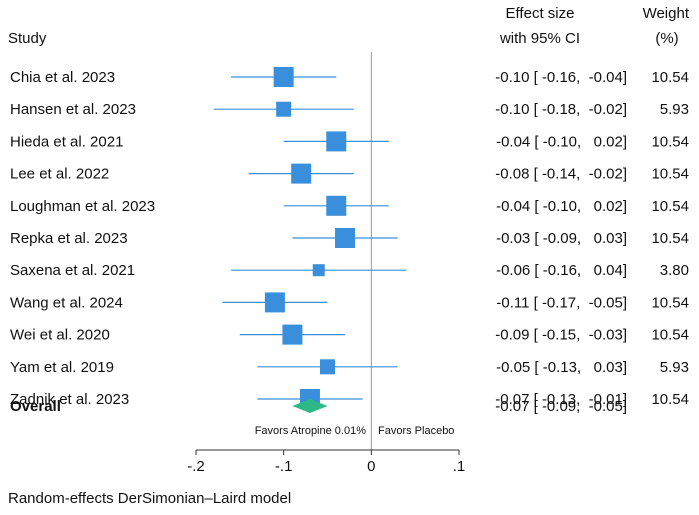 This screenshot has width=699, height=515. I want to click on x-tick-label: .1, so click(459, 466).